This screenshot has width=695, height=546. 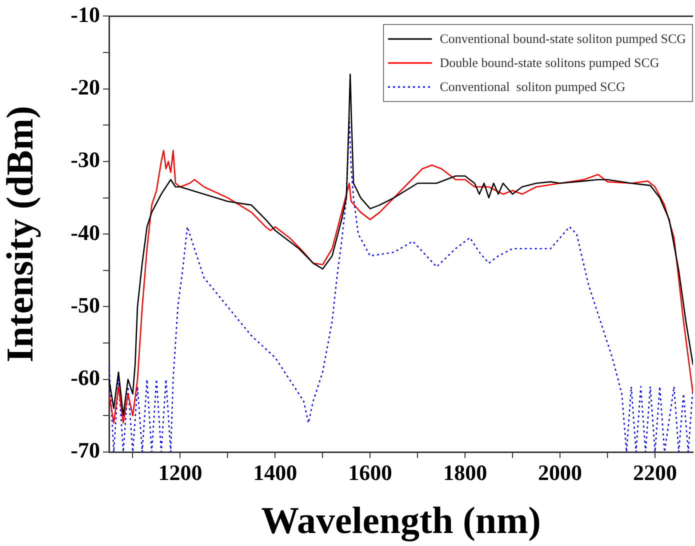 I want to click on x-tick-label: 1400, so click(x=275, y=472).